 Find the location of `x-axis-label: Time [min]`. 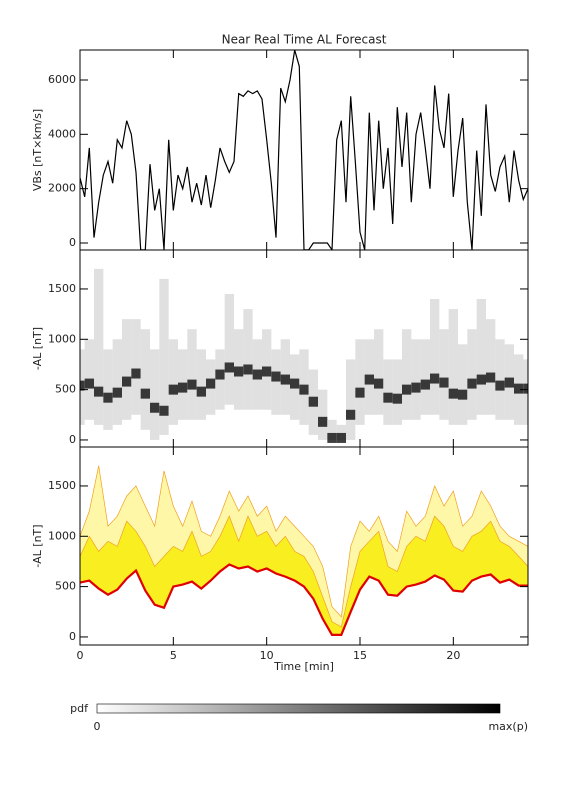

x-axis-label: Time [min] is located at coordinates (303, 666).